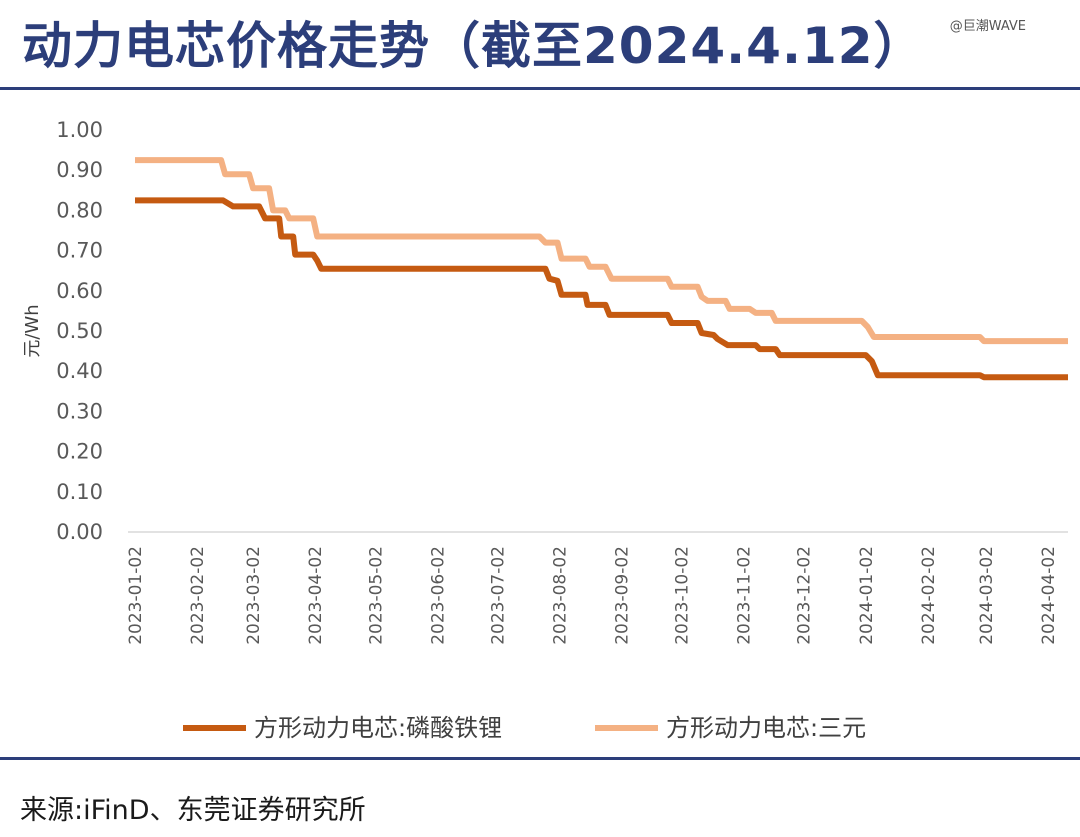 This screenshot has width=1080, height=837. I want to click on x-tick-label: 2024-04-02, so click(1049, 595).